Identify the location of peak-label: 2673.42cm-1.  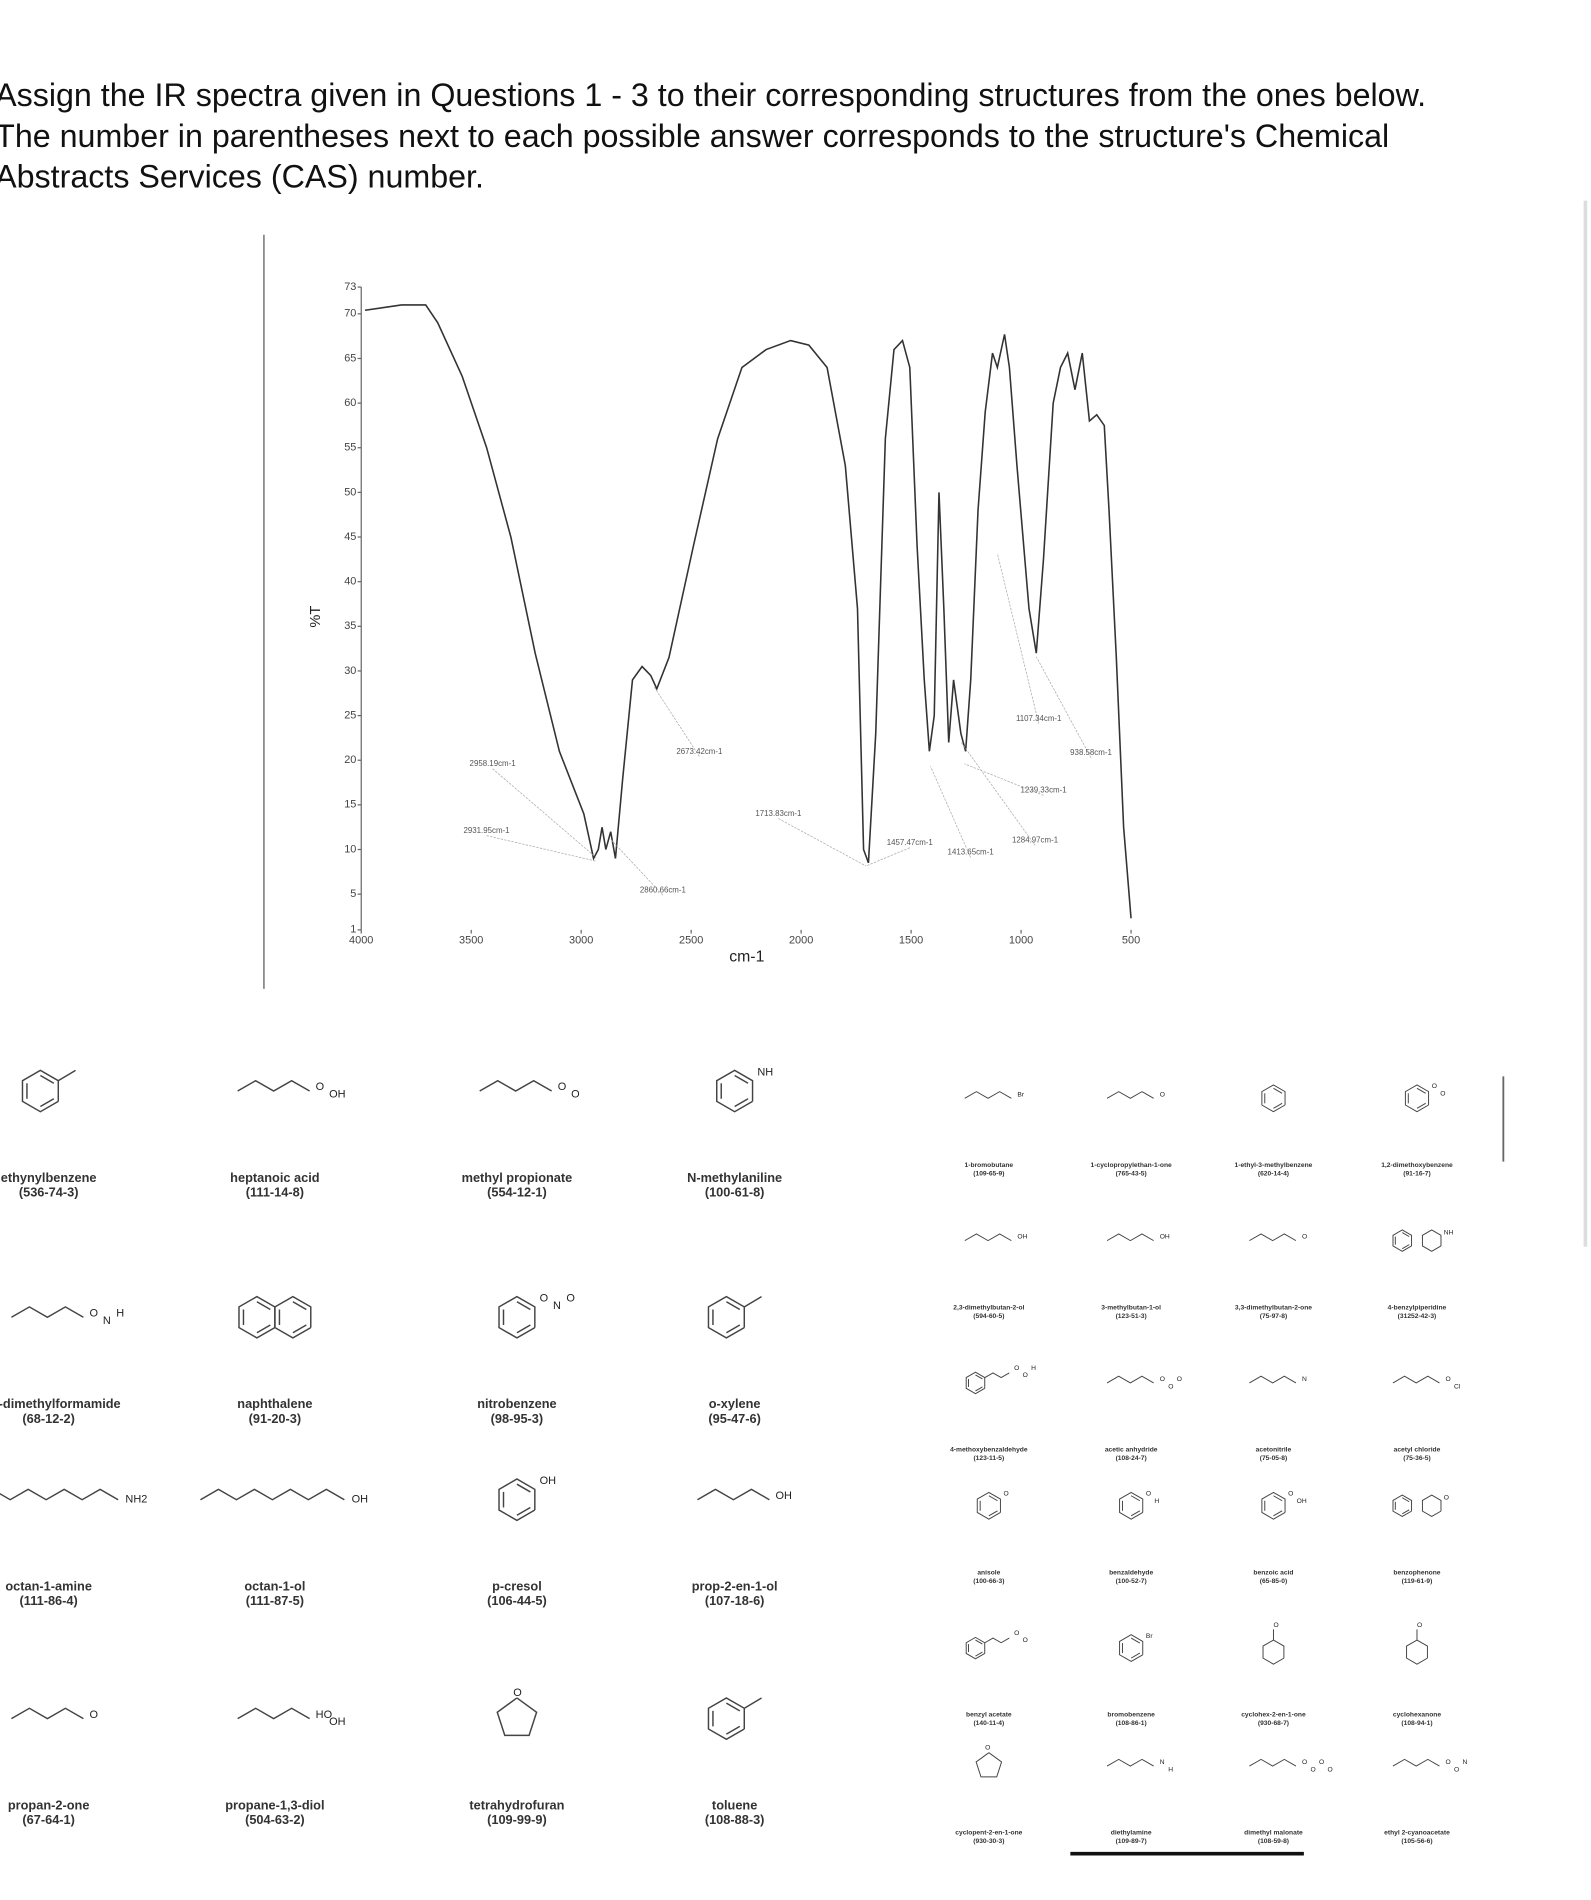
(699, 751).